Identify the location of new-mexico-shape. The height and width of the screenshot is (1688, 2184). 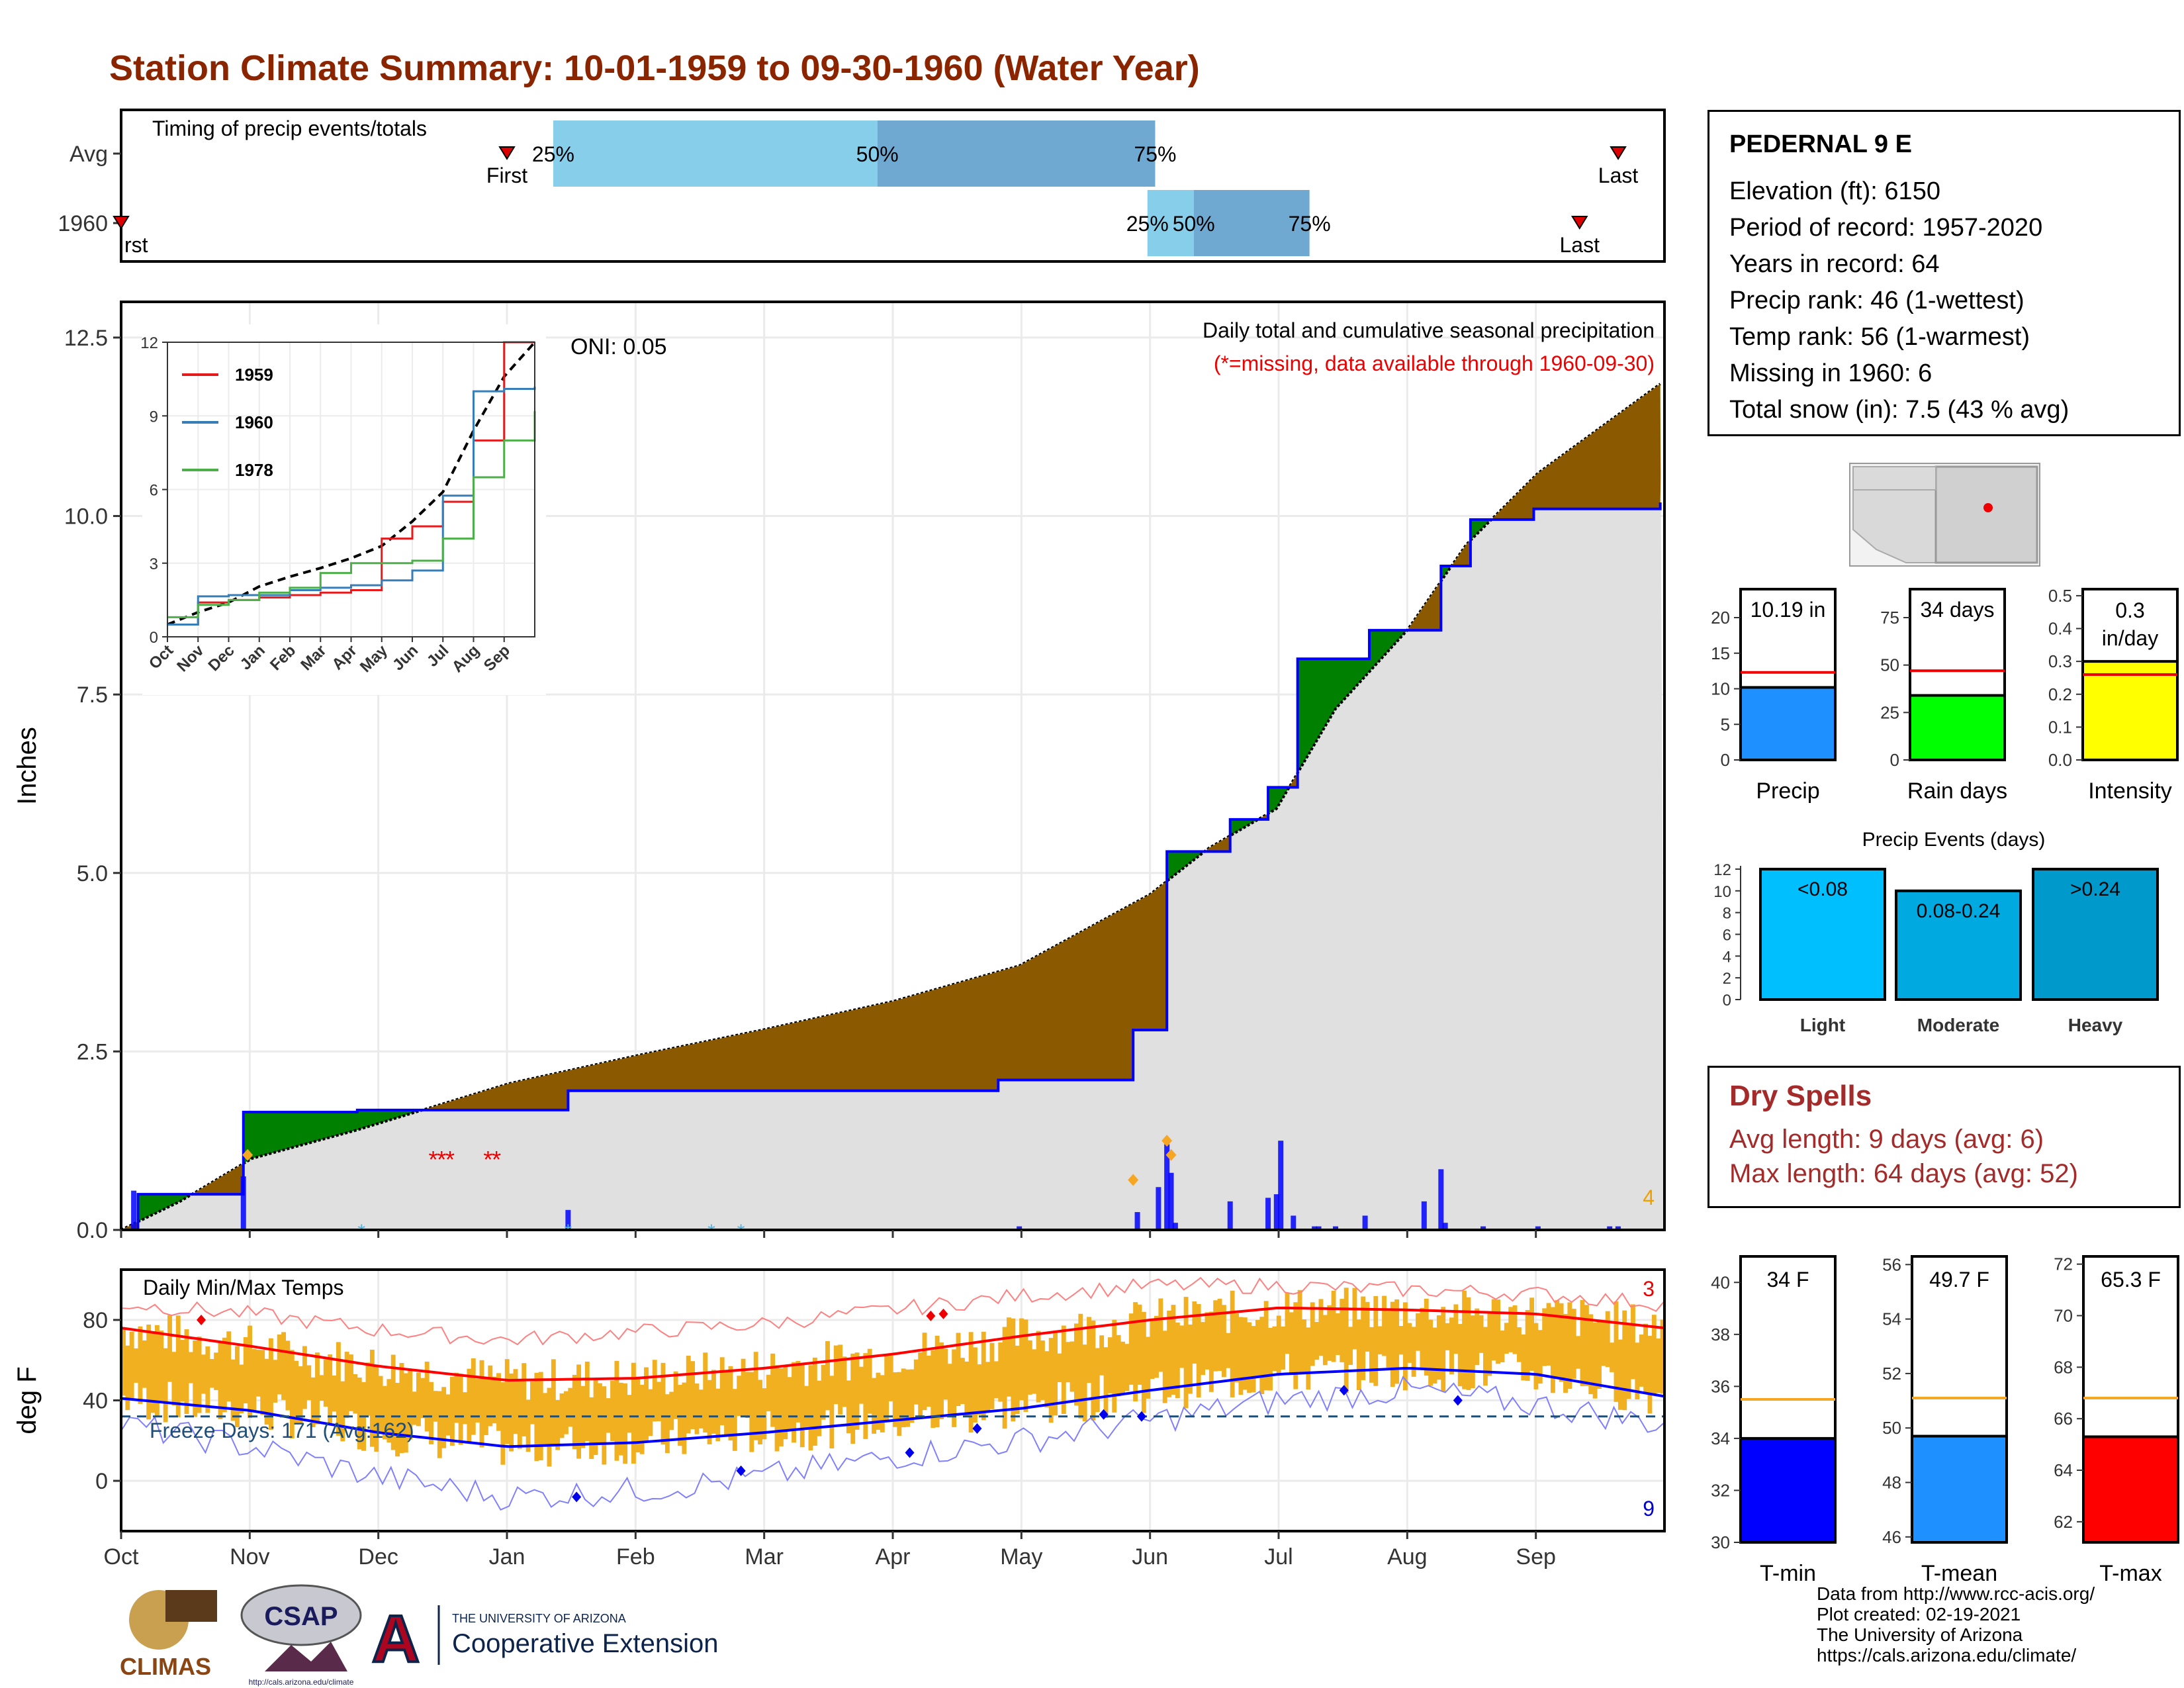
(1986, 514).